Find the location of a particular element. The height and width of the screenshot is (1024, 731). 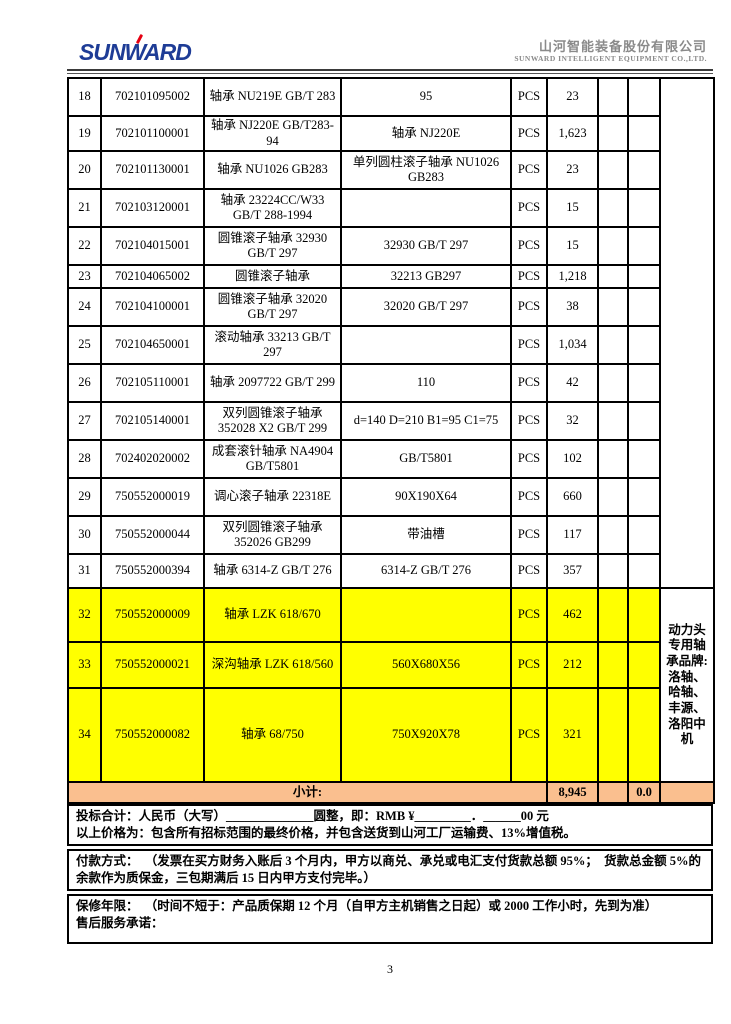

cell-qty: 212 is located at coordinates (572, 665).